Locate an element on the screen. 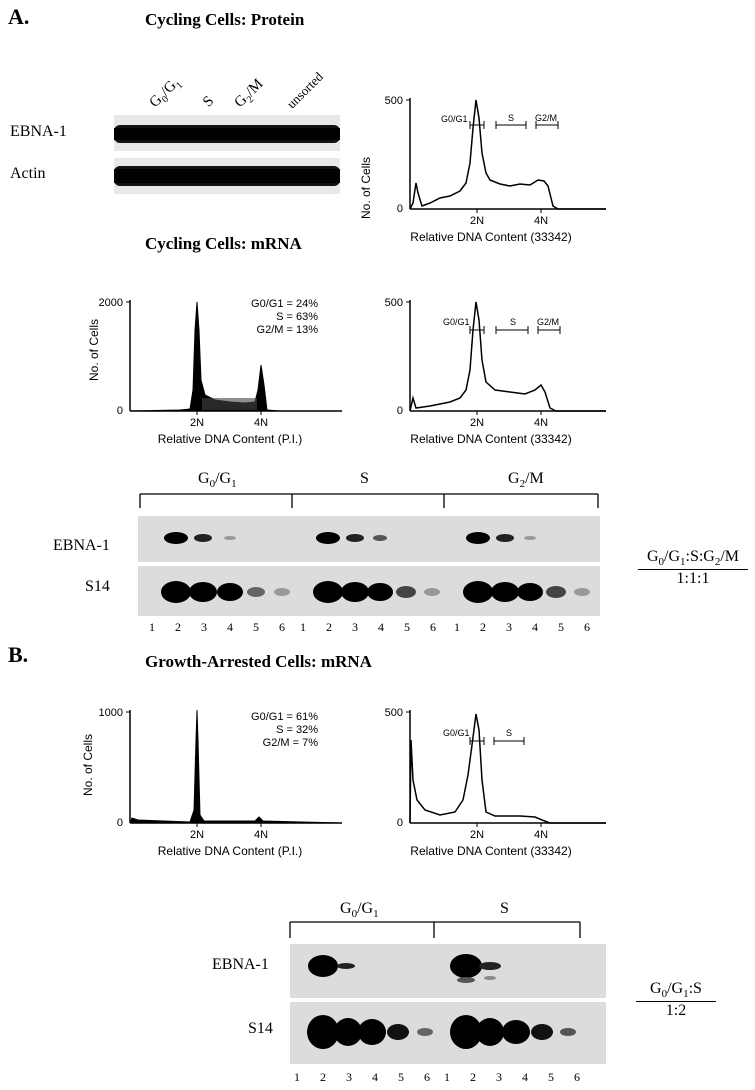  stat-s: S = 32% is located at coordinates (297, 730).